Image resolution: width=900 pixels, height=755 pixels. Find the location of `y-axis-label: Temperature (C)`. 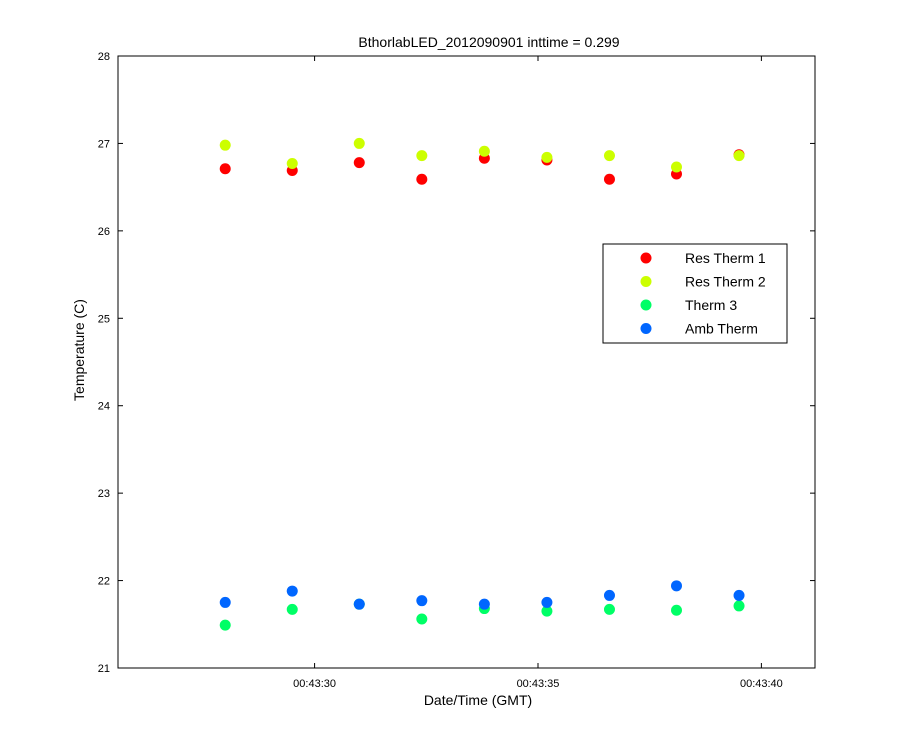

y-axis-label: Temperature (C) is located at coordinates (79, 350).